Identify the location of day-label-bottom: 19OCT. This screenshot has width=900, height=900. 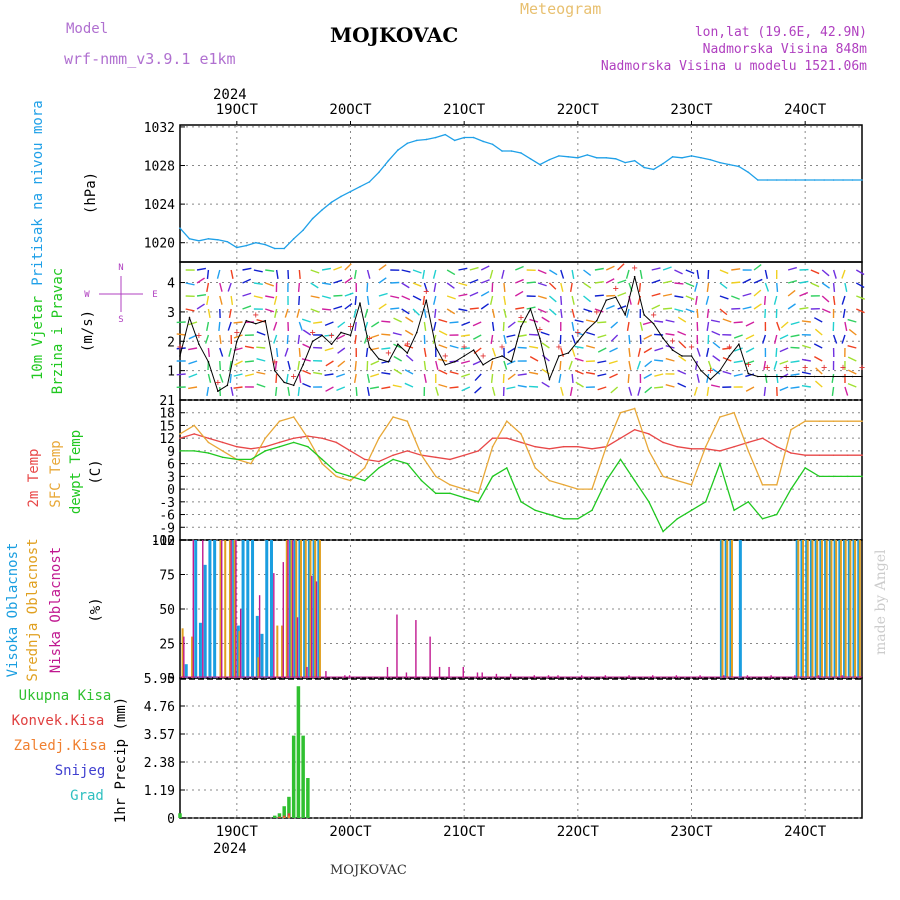
(237, 832).